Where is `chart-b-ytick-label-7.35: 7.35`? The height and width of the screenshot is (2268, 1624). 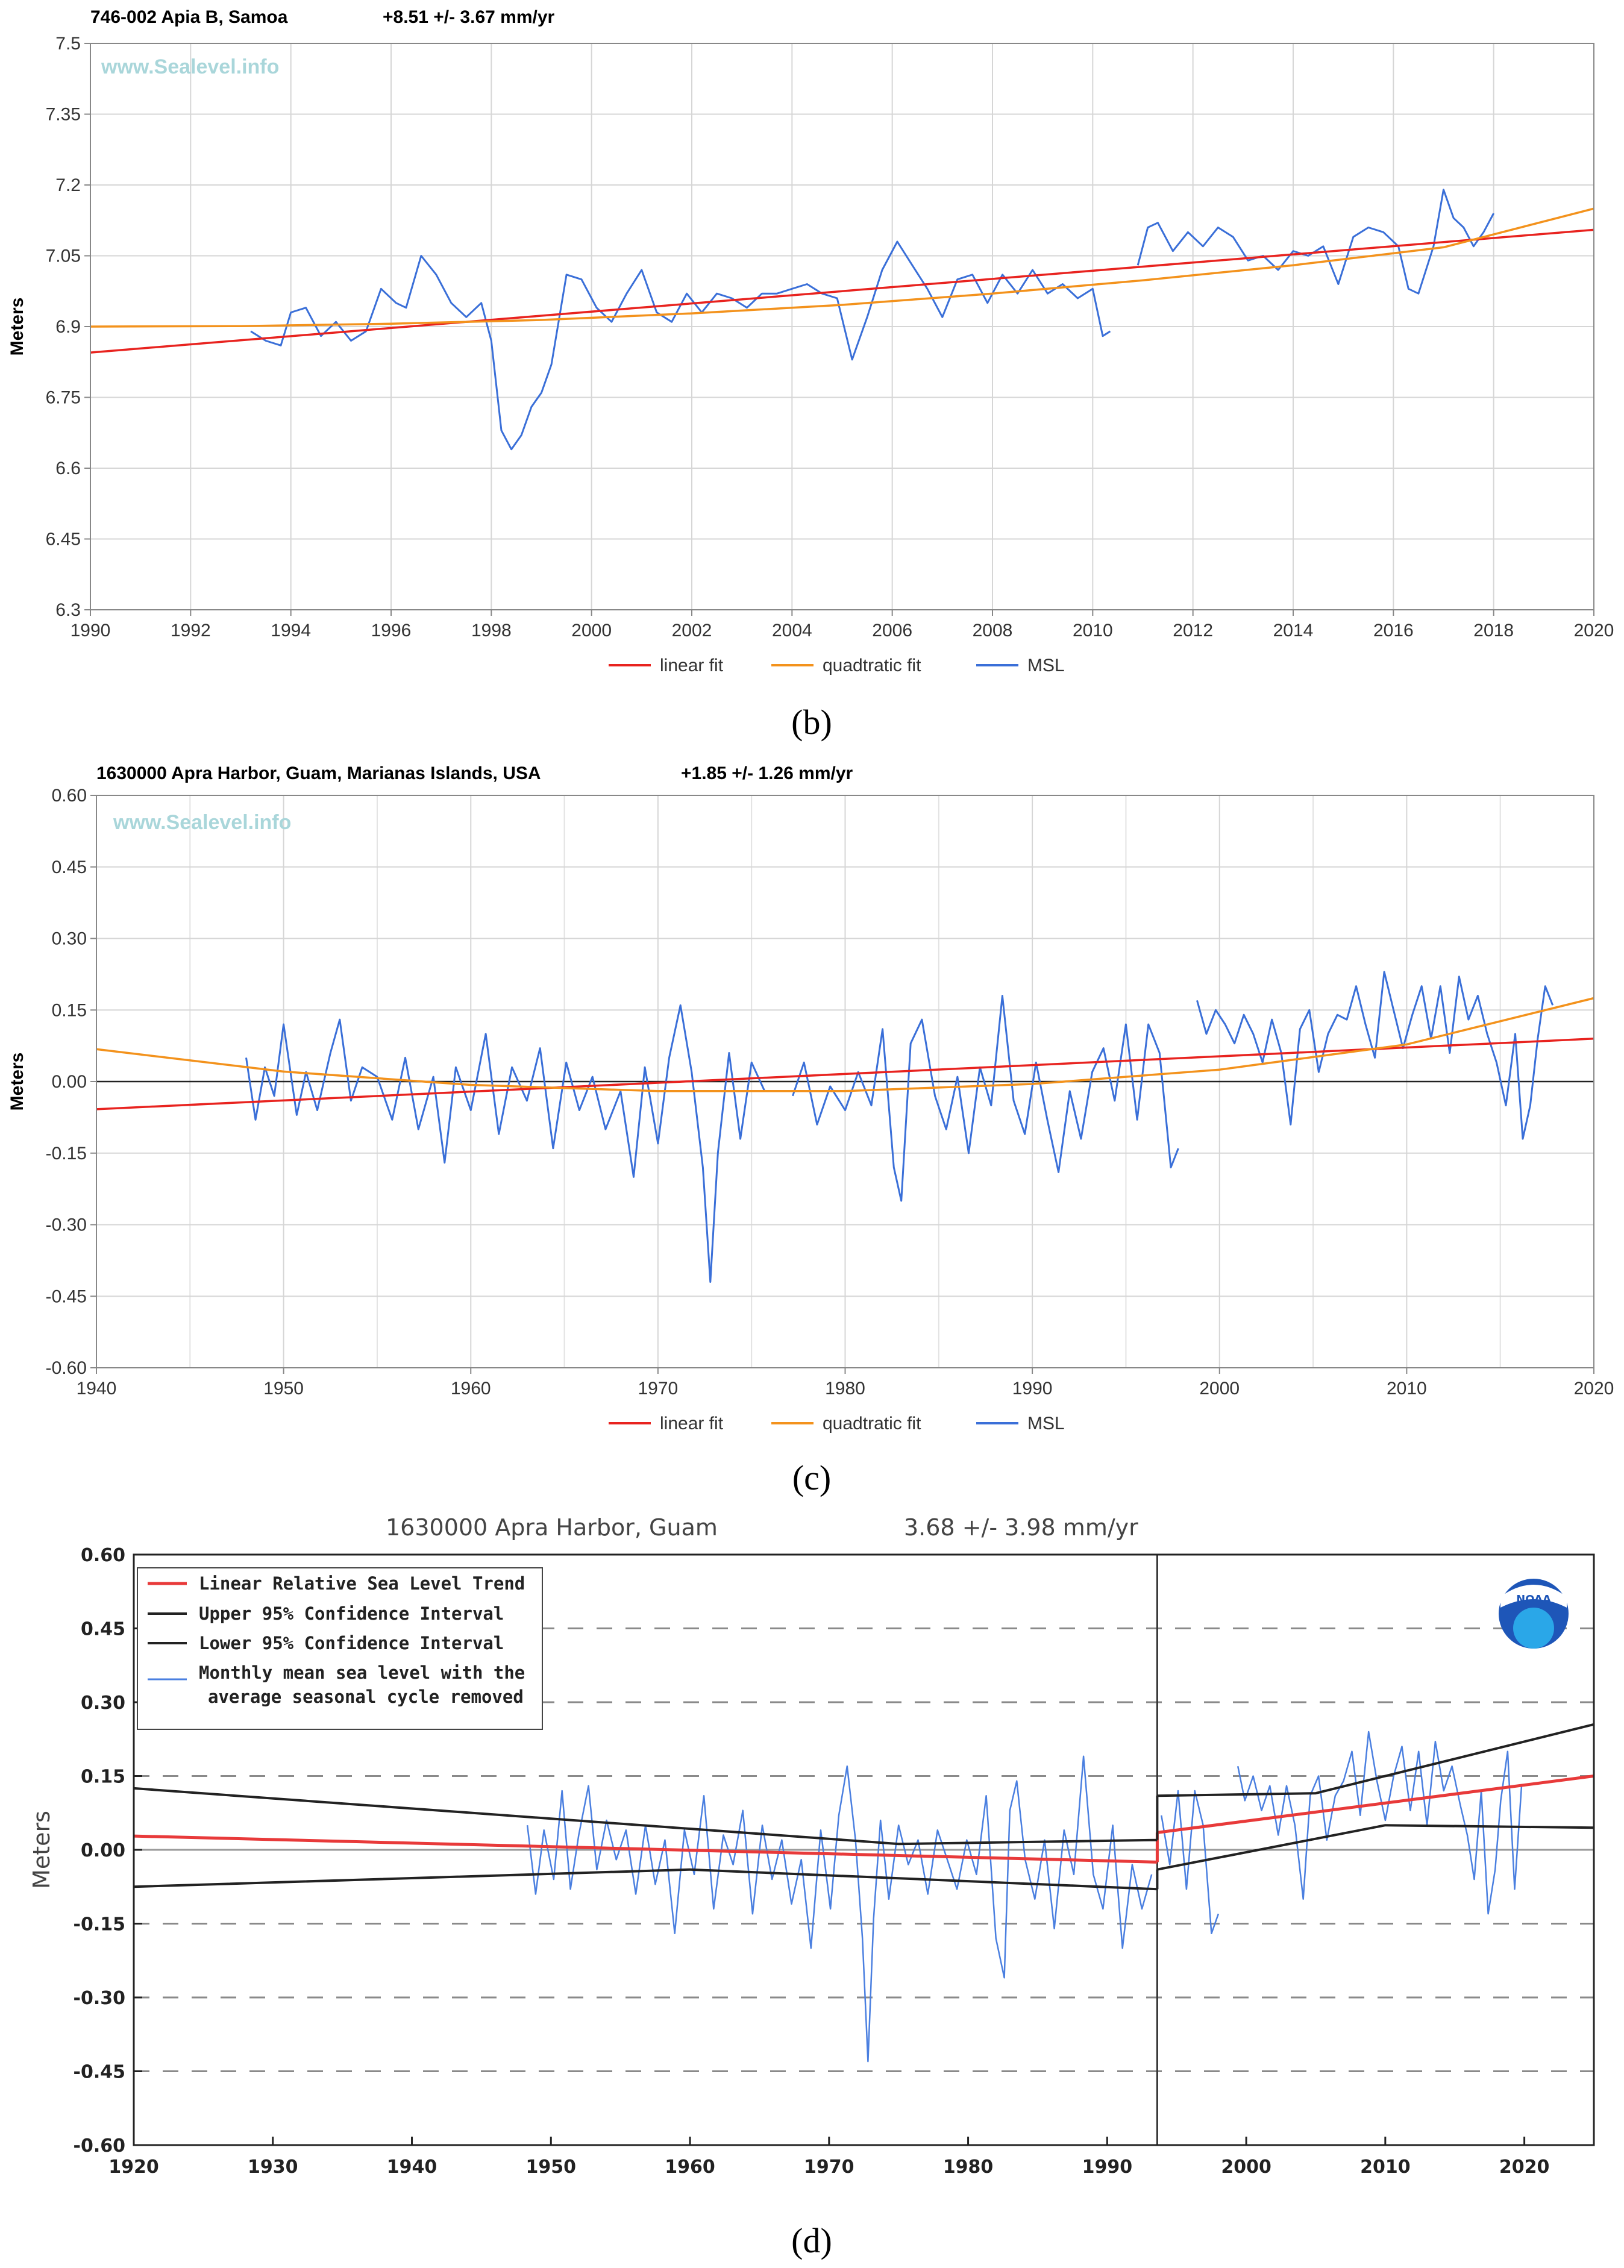
chart-b-ytick-label-7.35: 7.35 is located at coordinates (63, 115).